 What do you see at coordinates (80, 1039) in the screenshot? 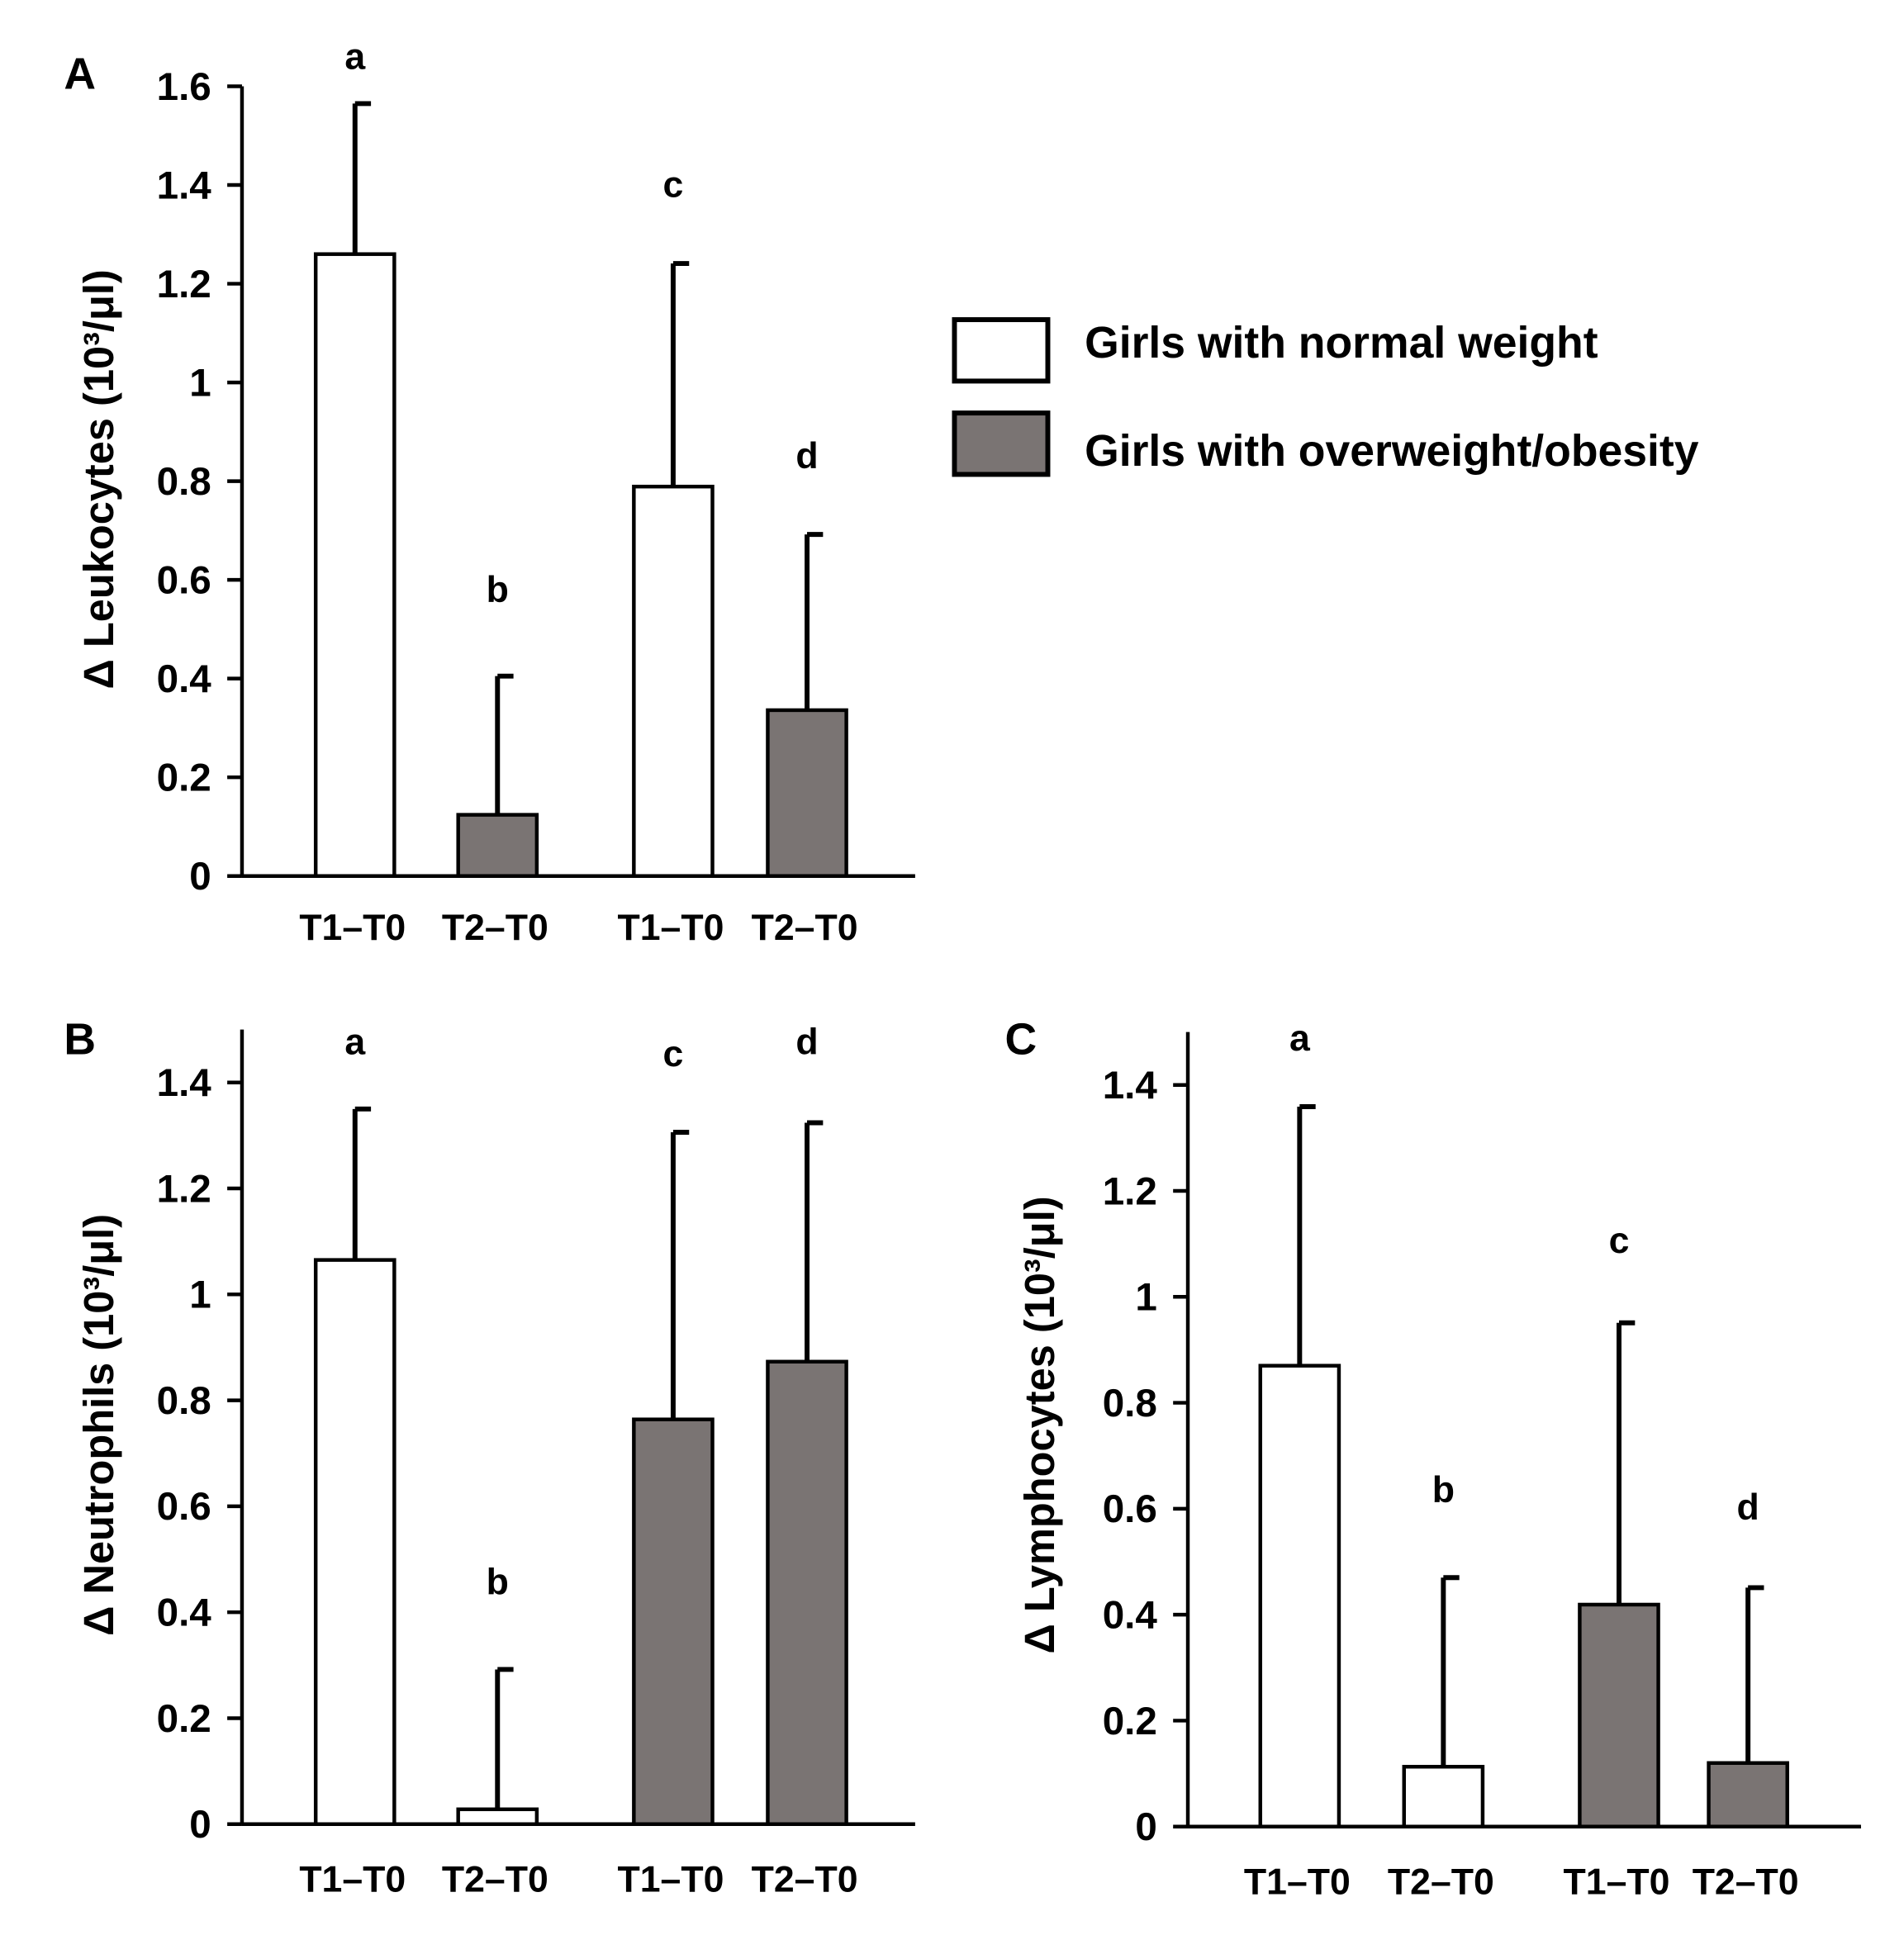
I see `panel-label: B` at bounding box center [80, 1039].